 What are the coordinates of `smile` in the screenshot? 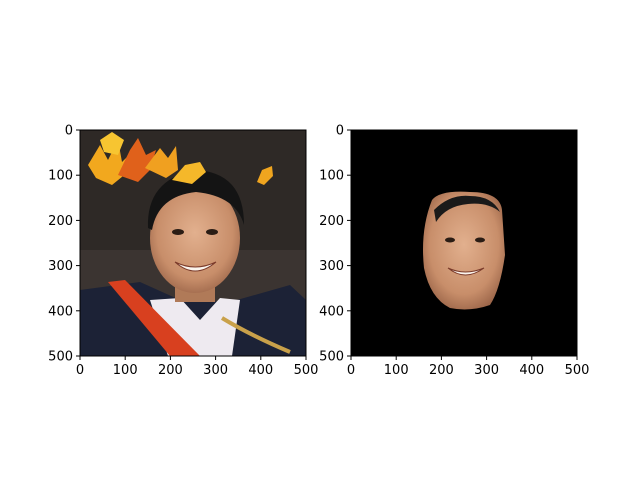 It's located at (195, 266).